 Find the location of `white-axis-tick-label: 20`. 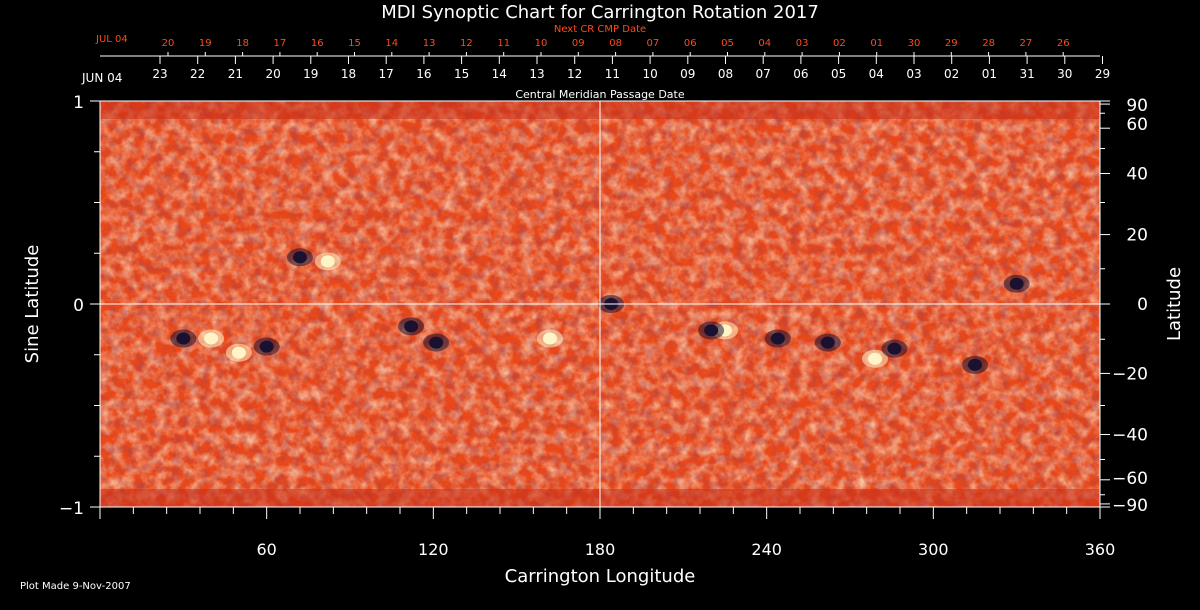

white-axis-tick-label: 20 is located at coordinates (272, 74).